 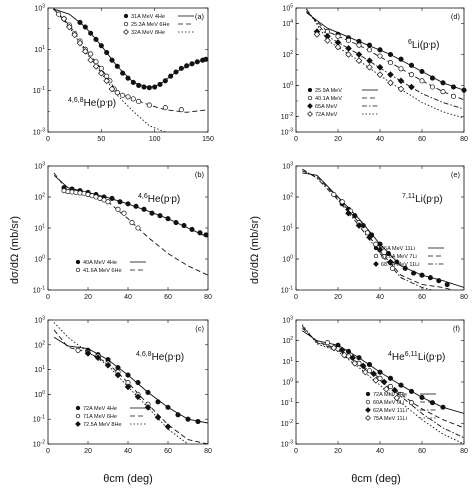 What do you see at coordinates (422, 451) in the screenshot?
I see `x-tick-label: 60` at bounding box center [422, 451].